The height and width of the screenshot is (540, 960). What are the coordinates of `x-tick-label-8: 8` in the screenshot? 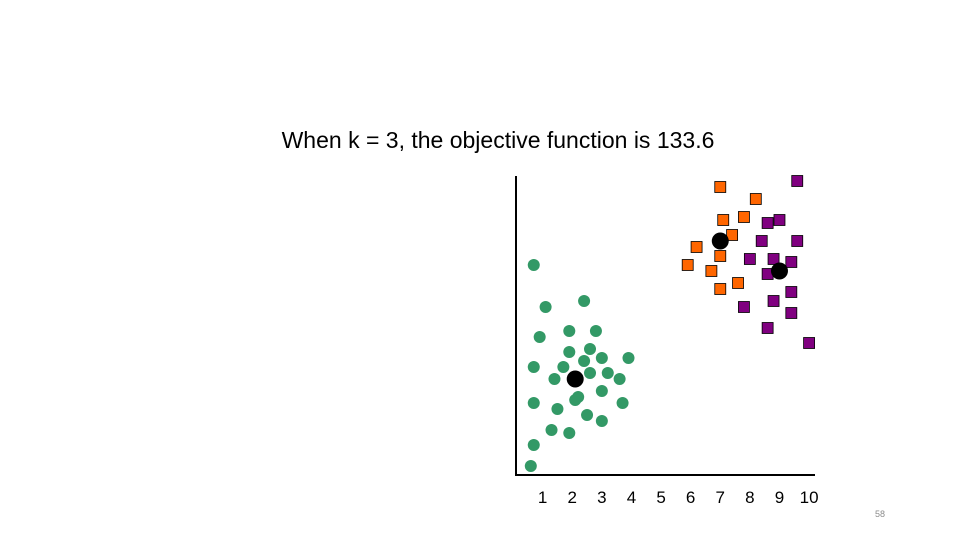 It's located at (749, 497).